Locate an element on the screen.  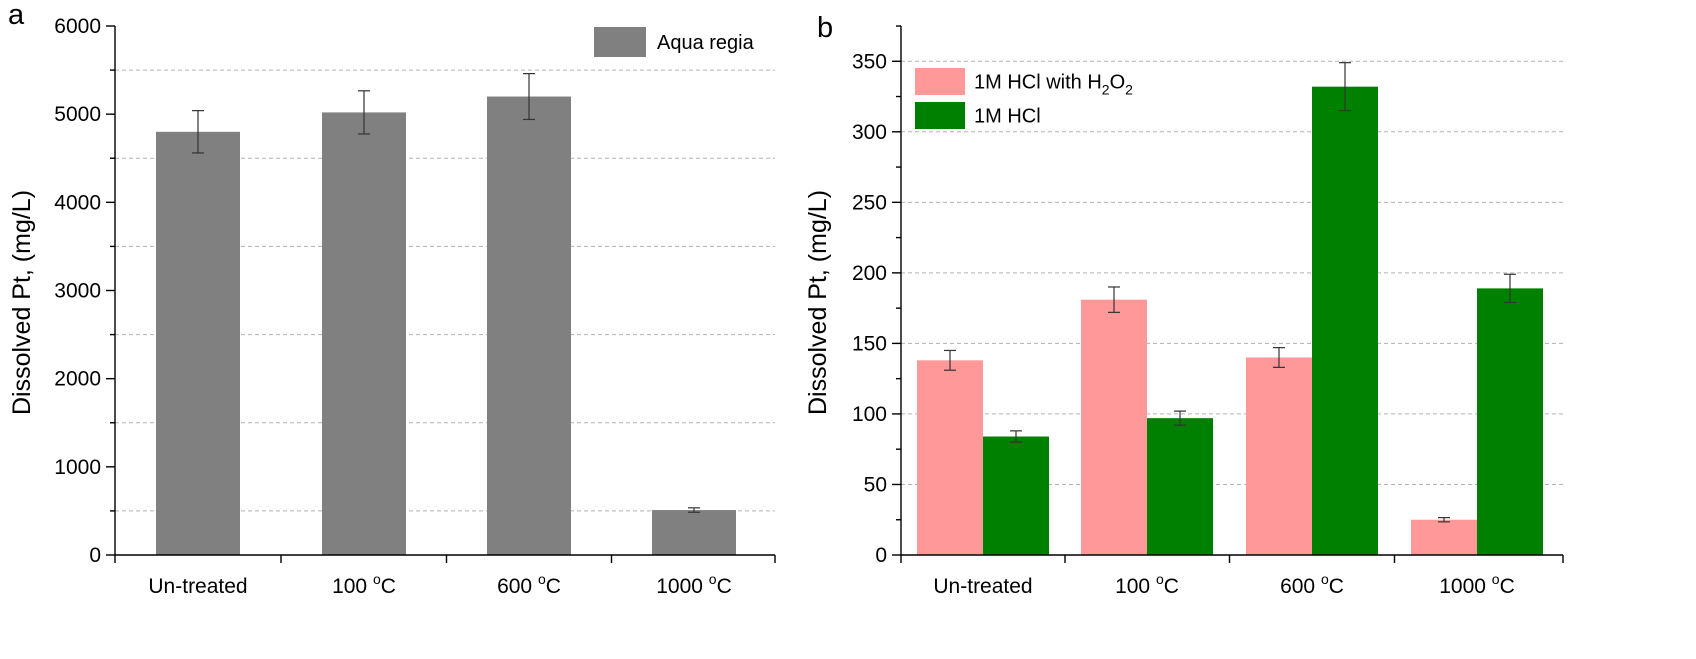
y-tick-label: 350 is located at coordinates (869, 61).